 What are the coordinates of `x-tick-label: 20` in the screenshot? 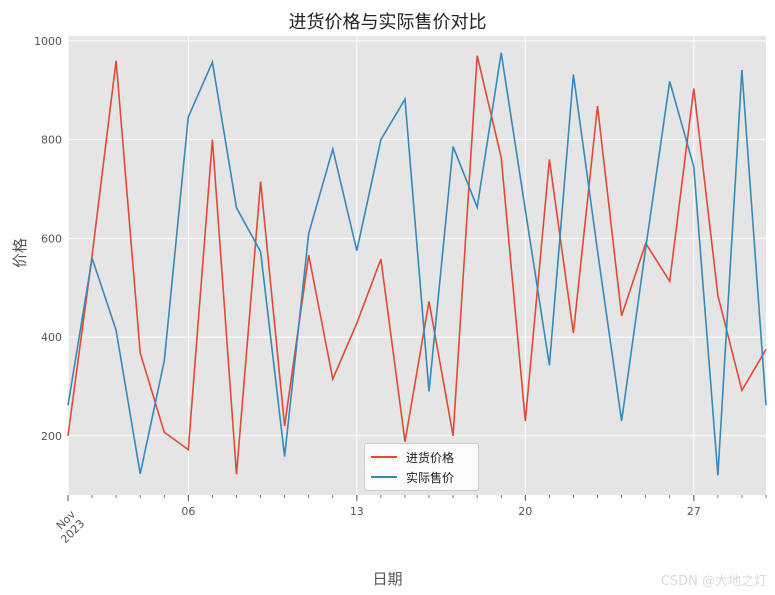 It's located at (525, 511).